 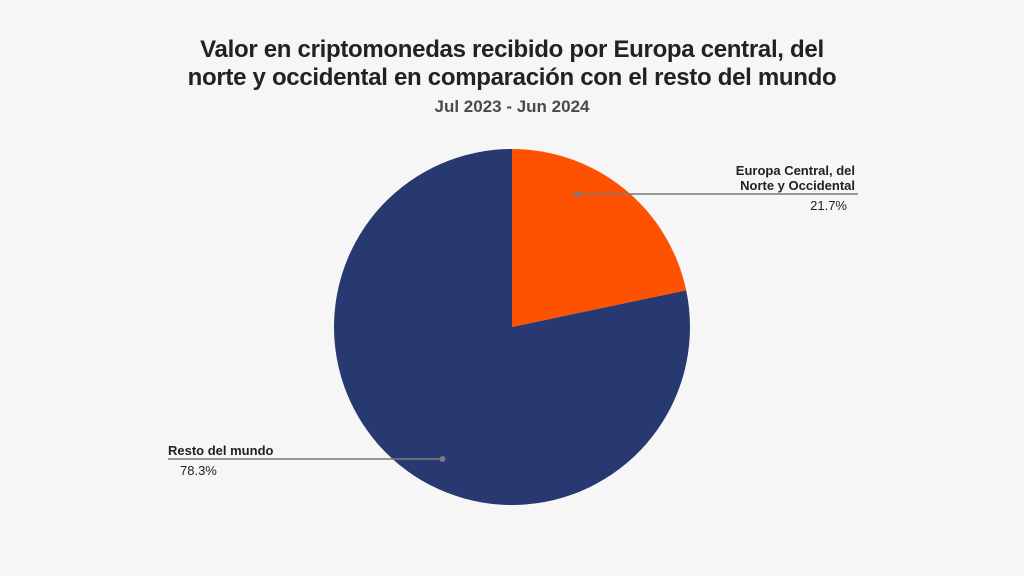 What do you see at coordinates (795, 170) in the screenshot?
I see `slice-label: Europa Central, del` at bounding box center [795, 170].